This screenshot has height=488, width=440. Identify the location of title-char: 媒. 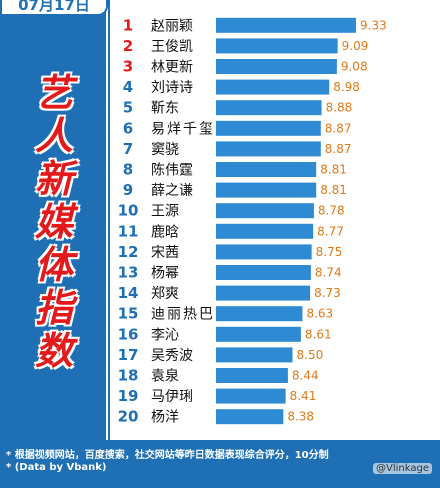
(53, 222).